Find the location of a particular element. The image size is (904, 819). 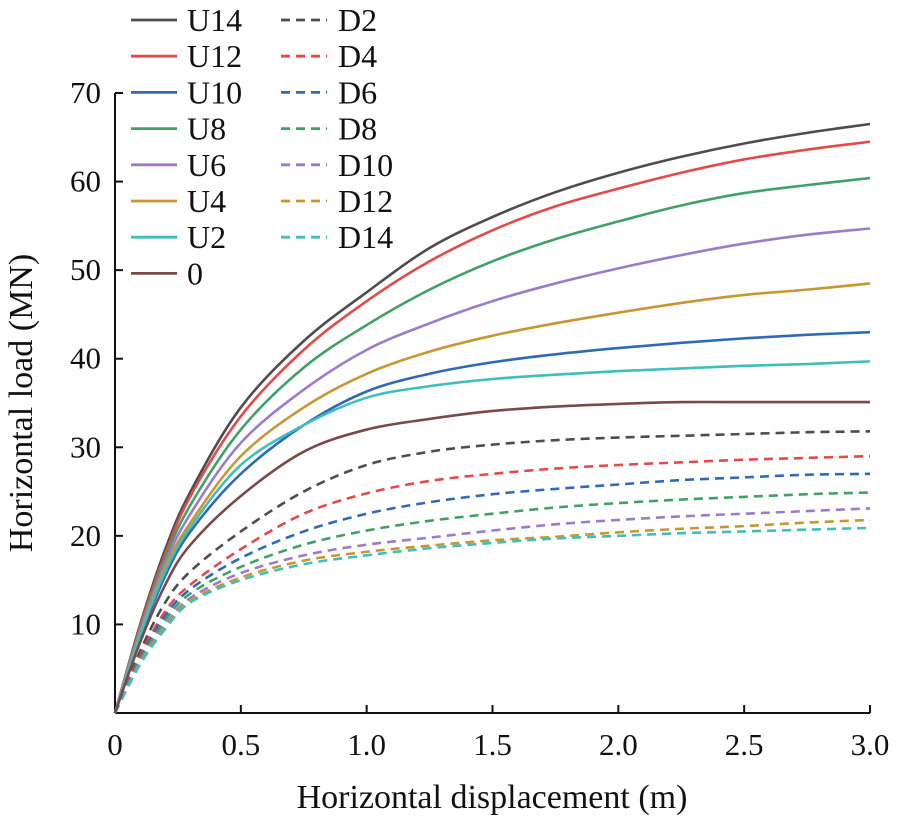

x-tick-label: 1.0 is located at coordinates (366, 744).